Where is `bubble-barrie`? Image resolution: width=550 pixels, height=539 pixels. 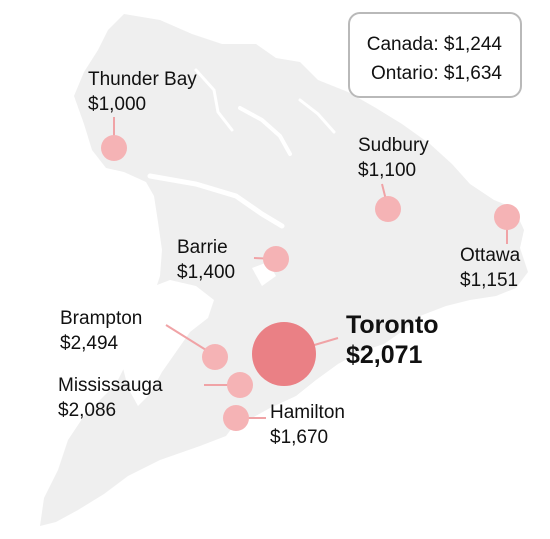 bubble-barrie is located at coordinates (276, 259).